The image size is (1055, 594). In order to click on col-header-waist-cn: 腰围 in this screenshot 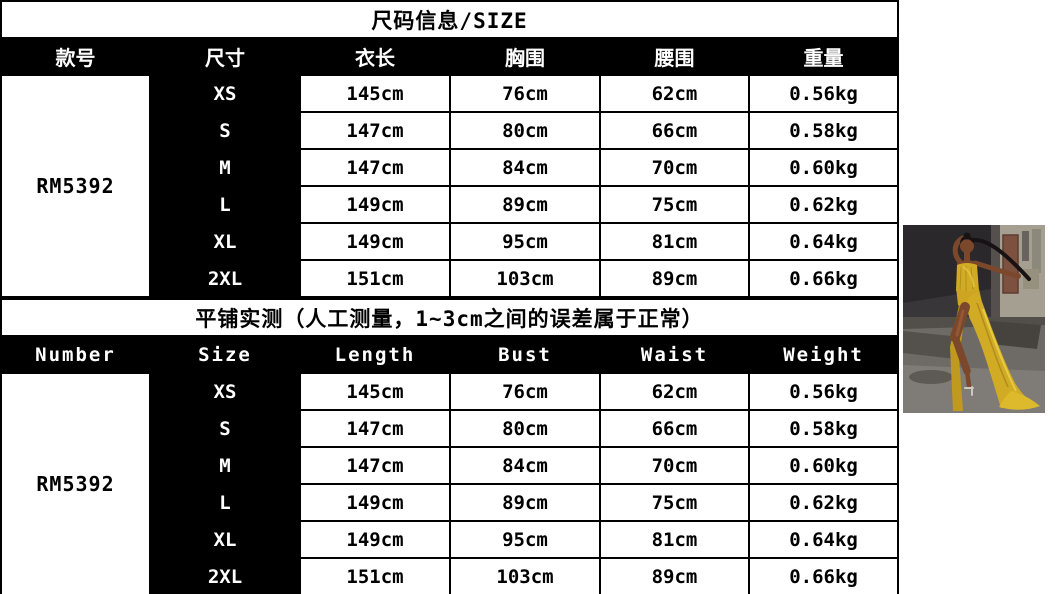, I will do `click(674, 56)`.